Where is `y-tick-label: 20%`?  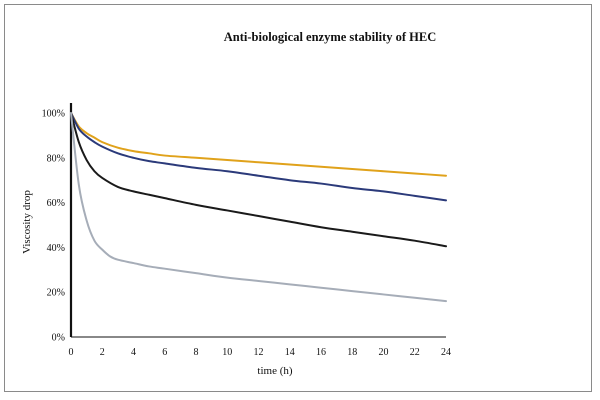 y-tick-label: 20% is located at coordinates (56, 293).